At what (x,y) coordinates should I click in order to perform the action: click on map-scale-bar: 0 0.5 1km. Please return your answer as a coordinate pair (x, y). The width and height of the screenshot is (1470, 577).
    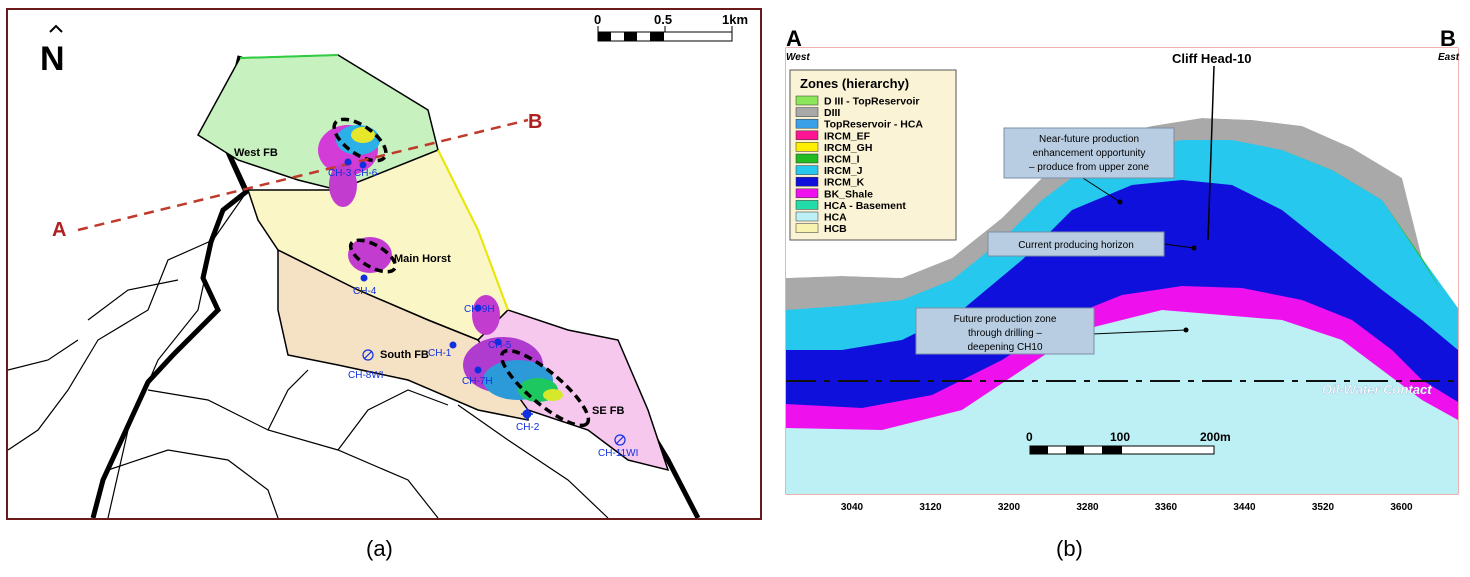
    Looking at the image, I should click on (671, 27).